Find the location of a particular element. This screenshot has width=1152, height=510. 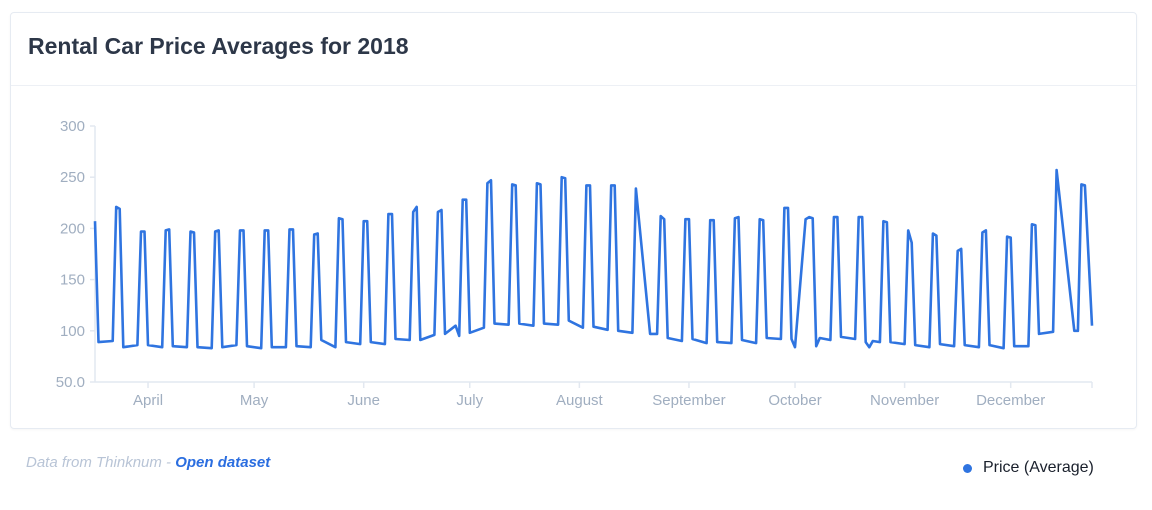

y-tick-label: 300 is located at coordinates (72, 126).